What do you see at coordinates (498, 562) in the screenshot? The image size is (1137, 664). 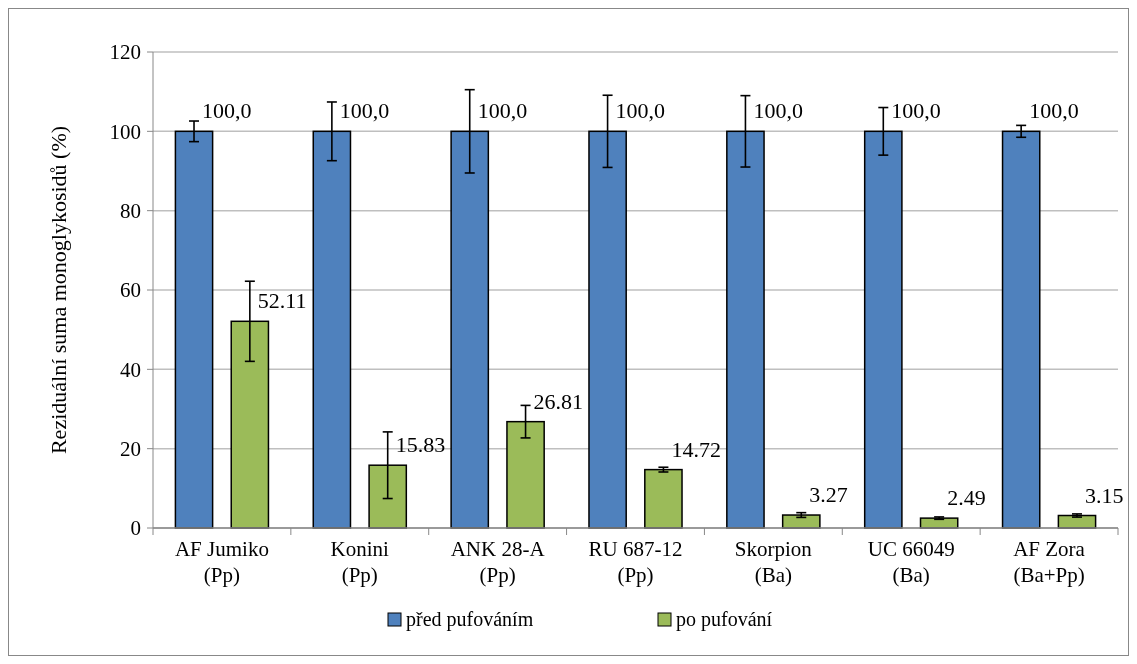 I see `x-tick-label: ANK 28-A (Pp)` at bounding box center [498, 562].